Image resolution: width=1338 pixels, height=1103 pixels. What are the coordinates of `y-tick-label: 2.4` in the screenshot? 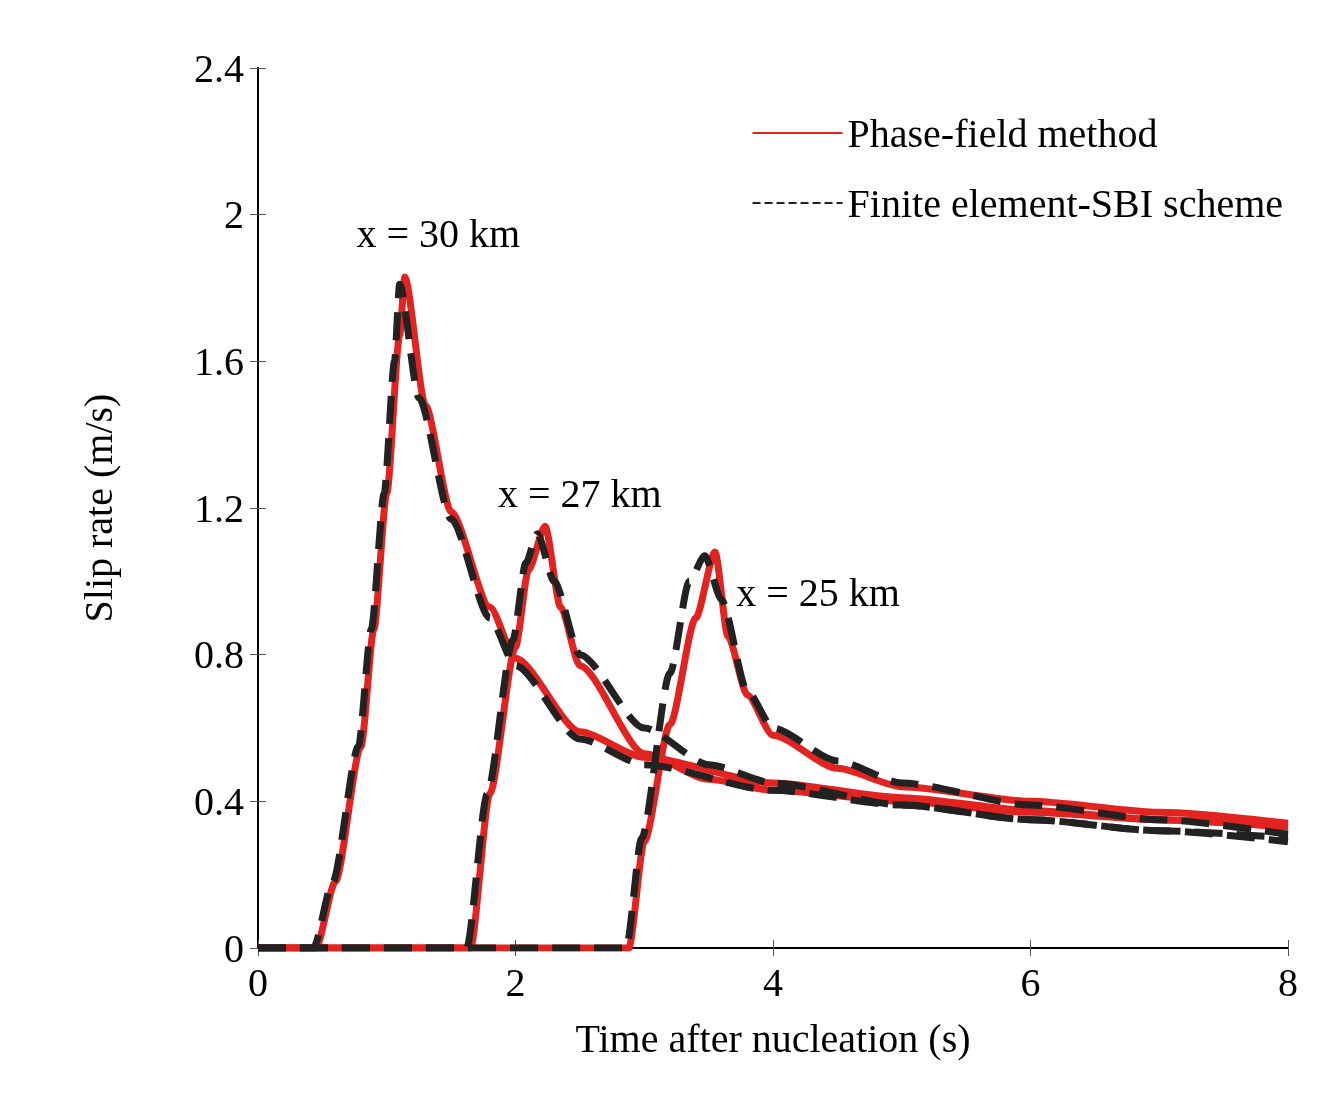 It's located at (219, 68).